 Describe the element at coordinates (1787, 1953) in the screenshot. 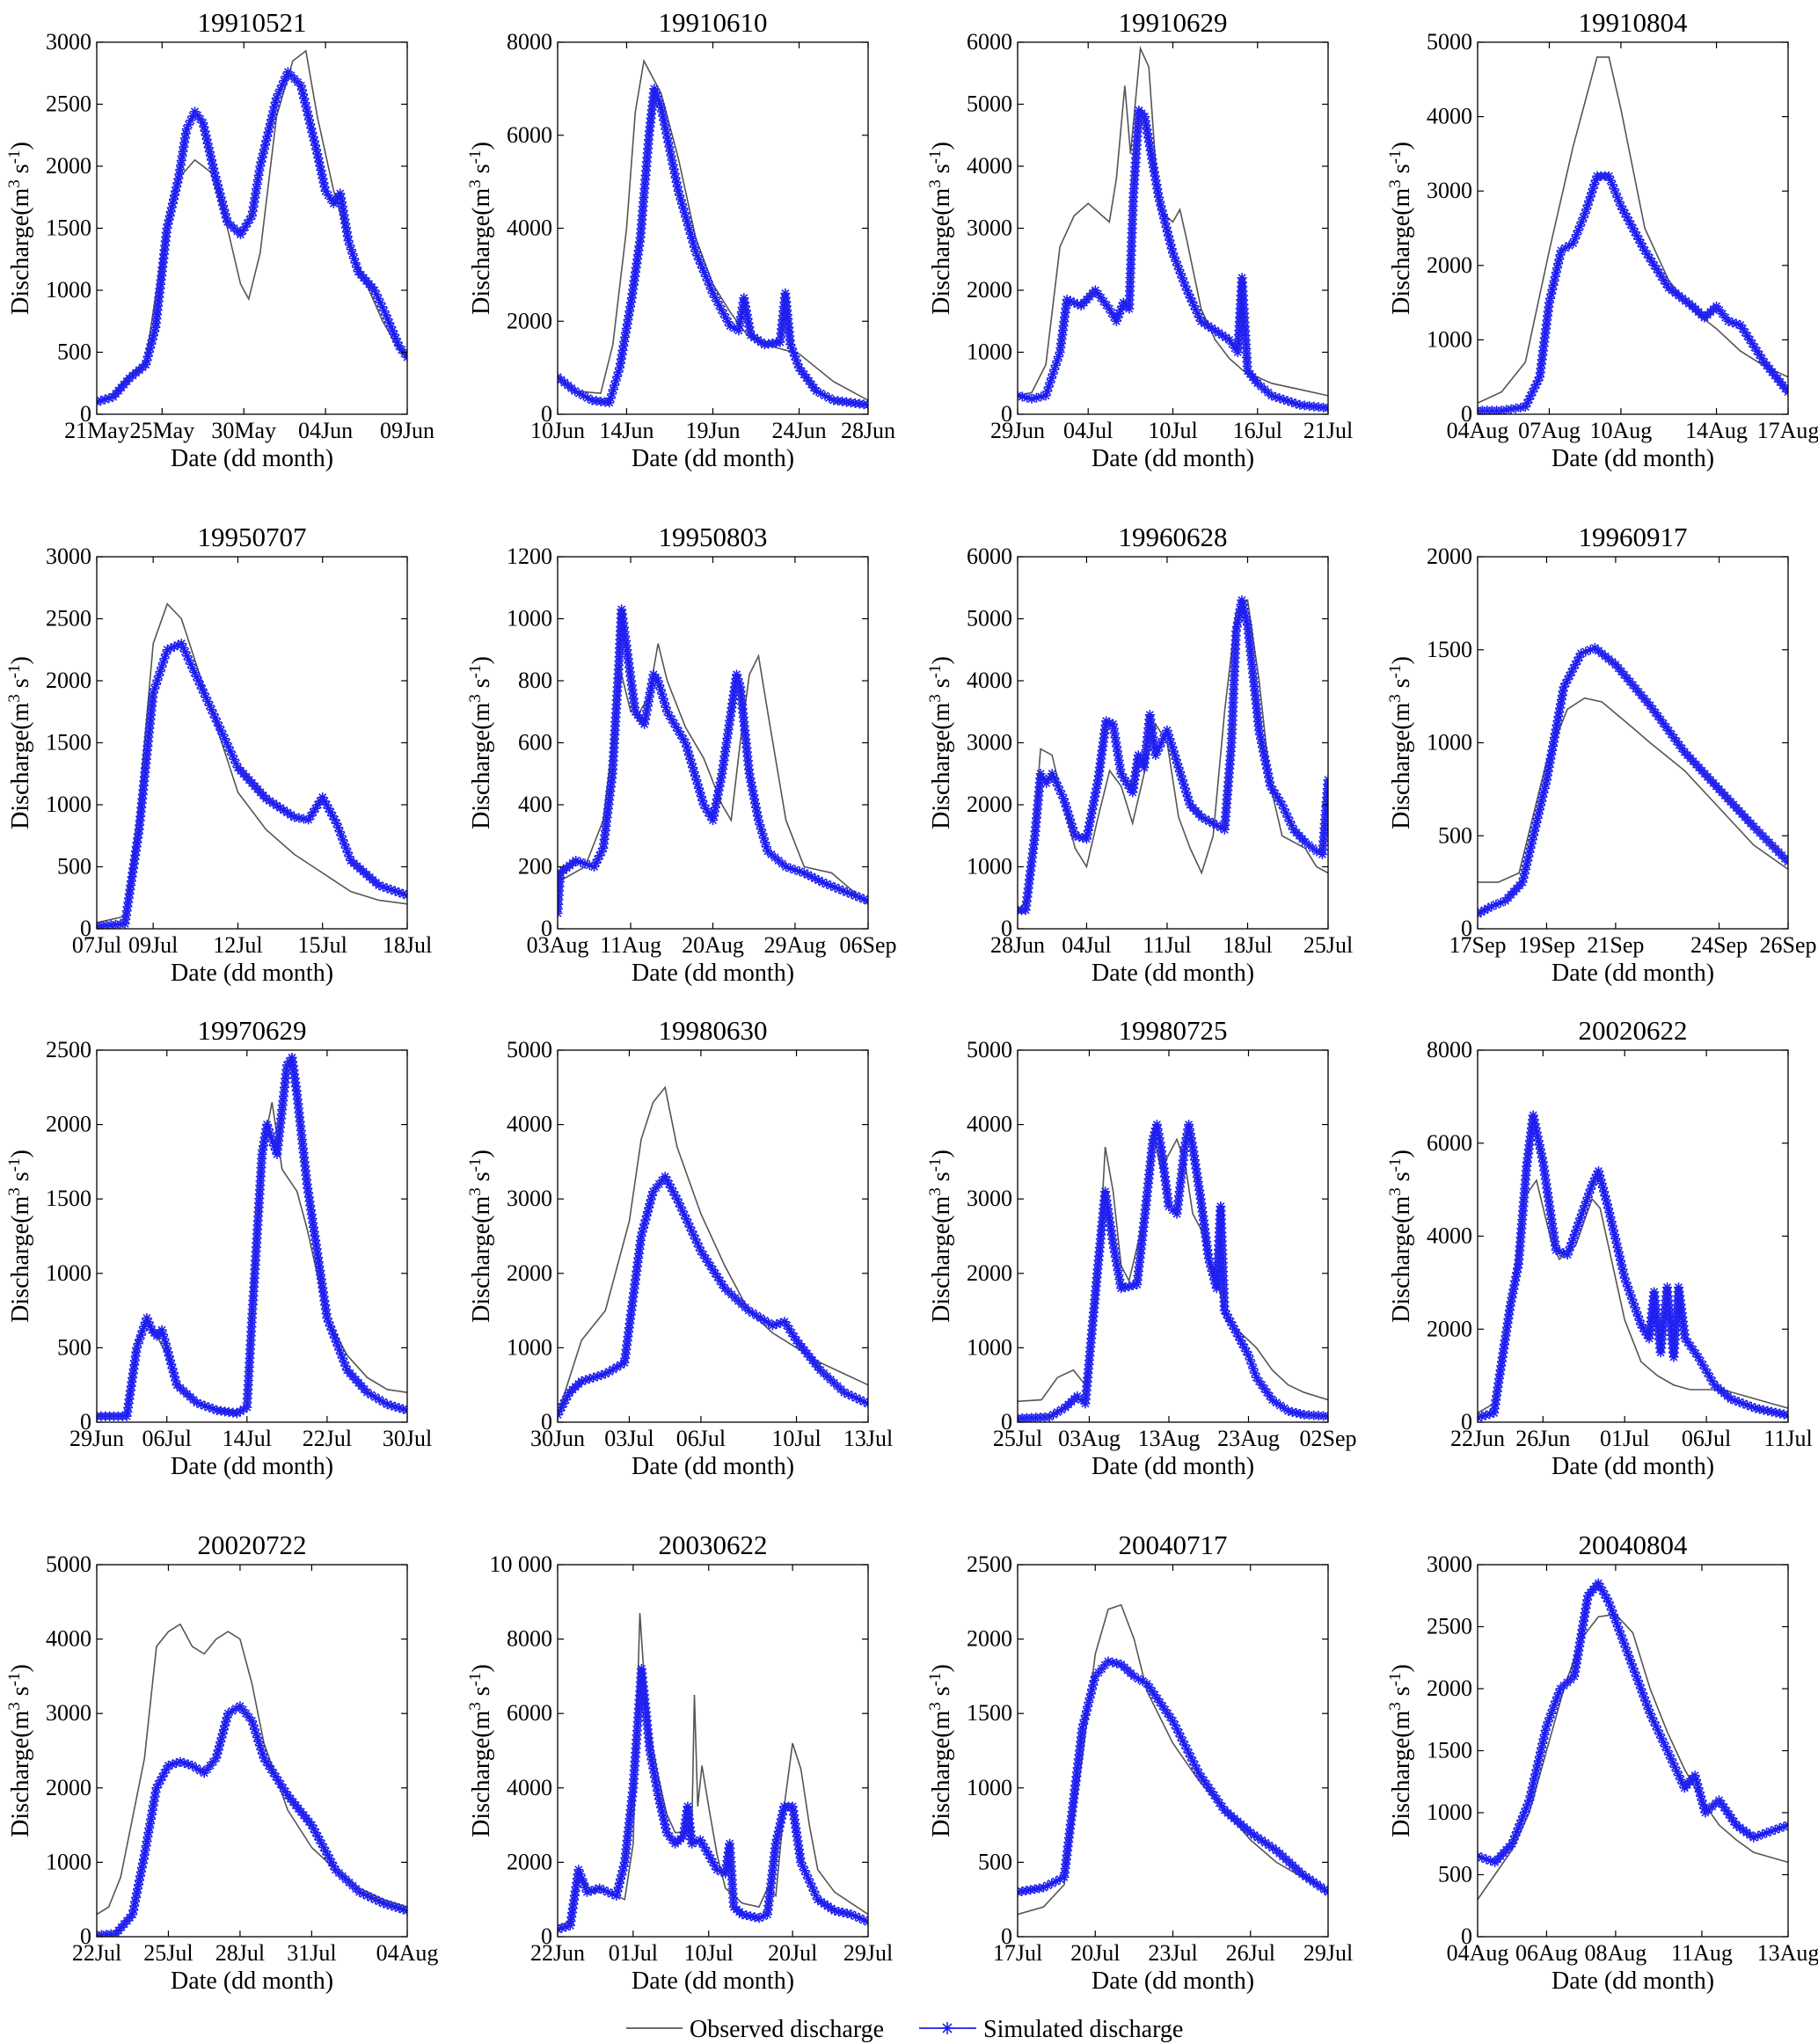

I see `x-tick-label: 13Aug` at that location.